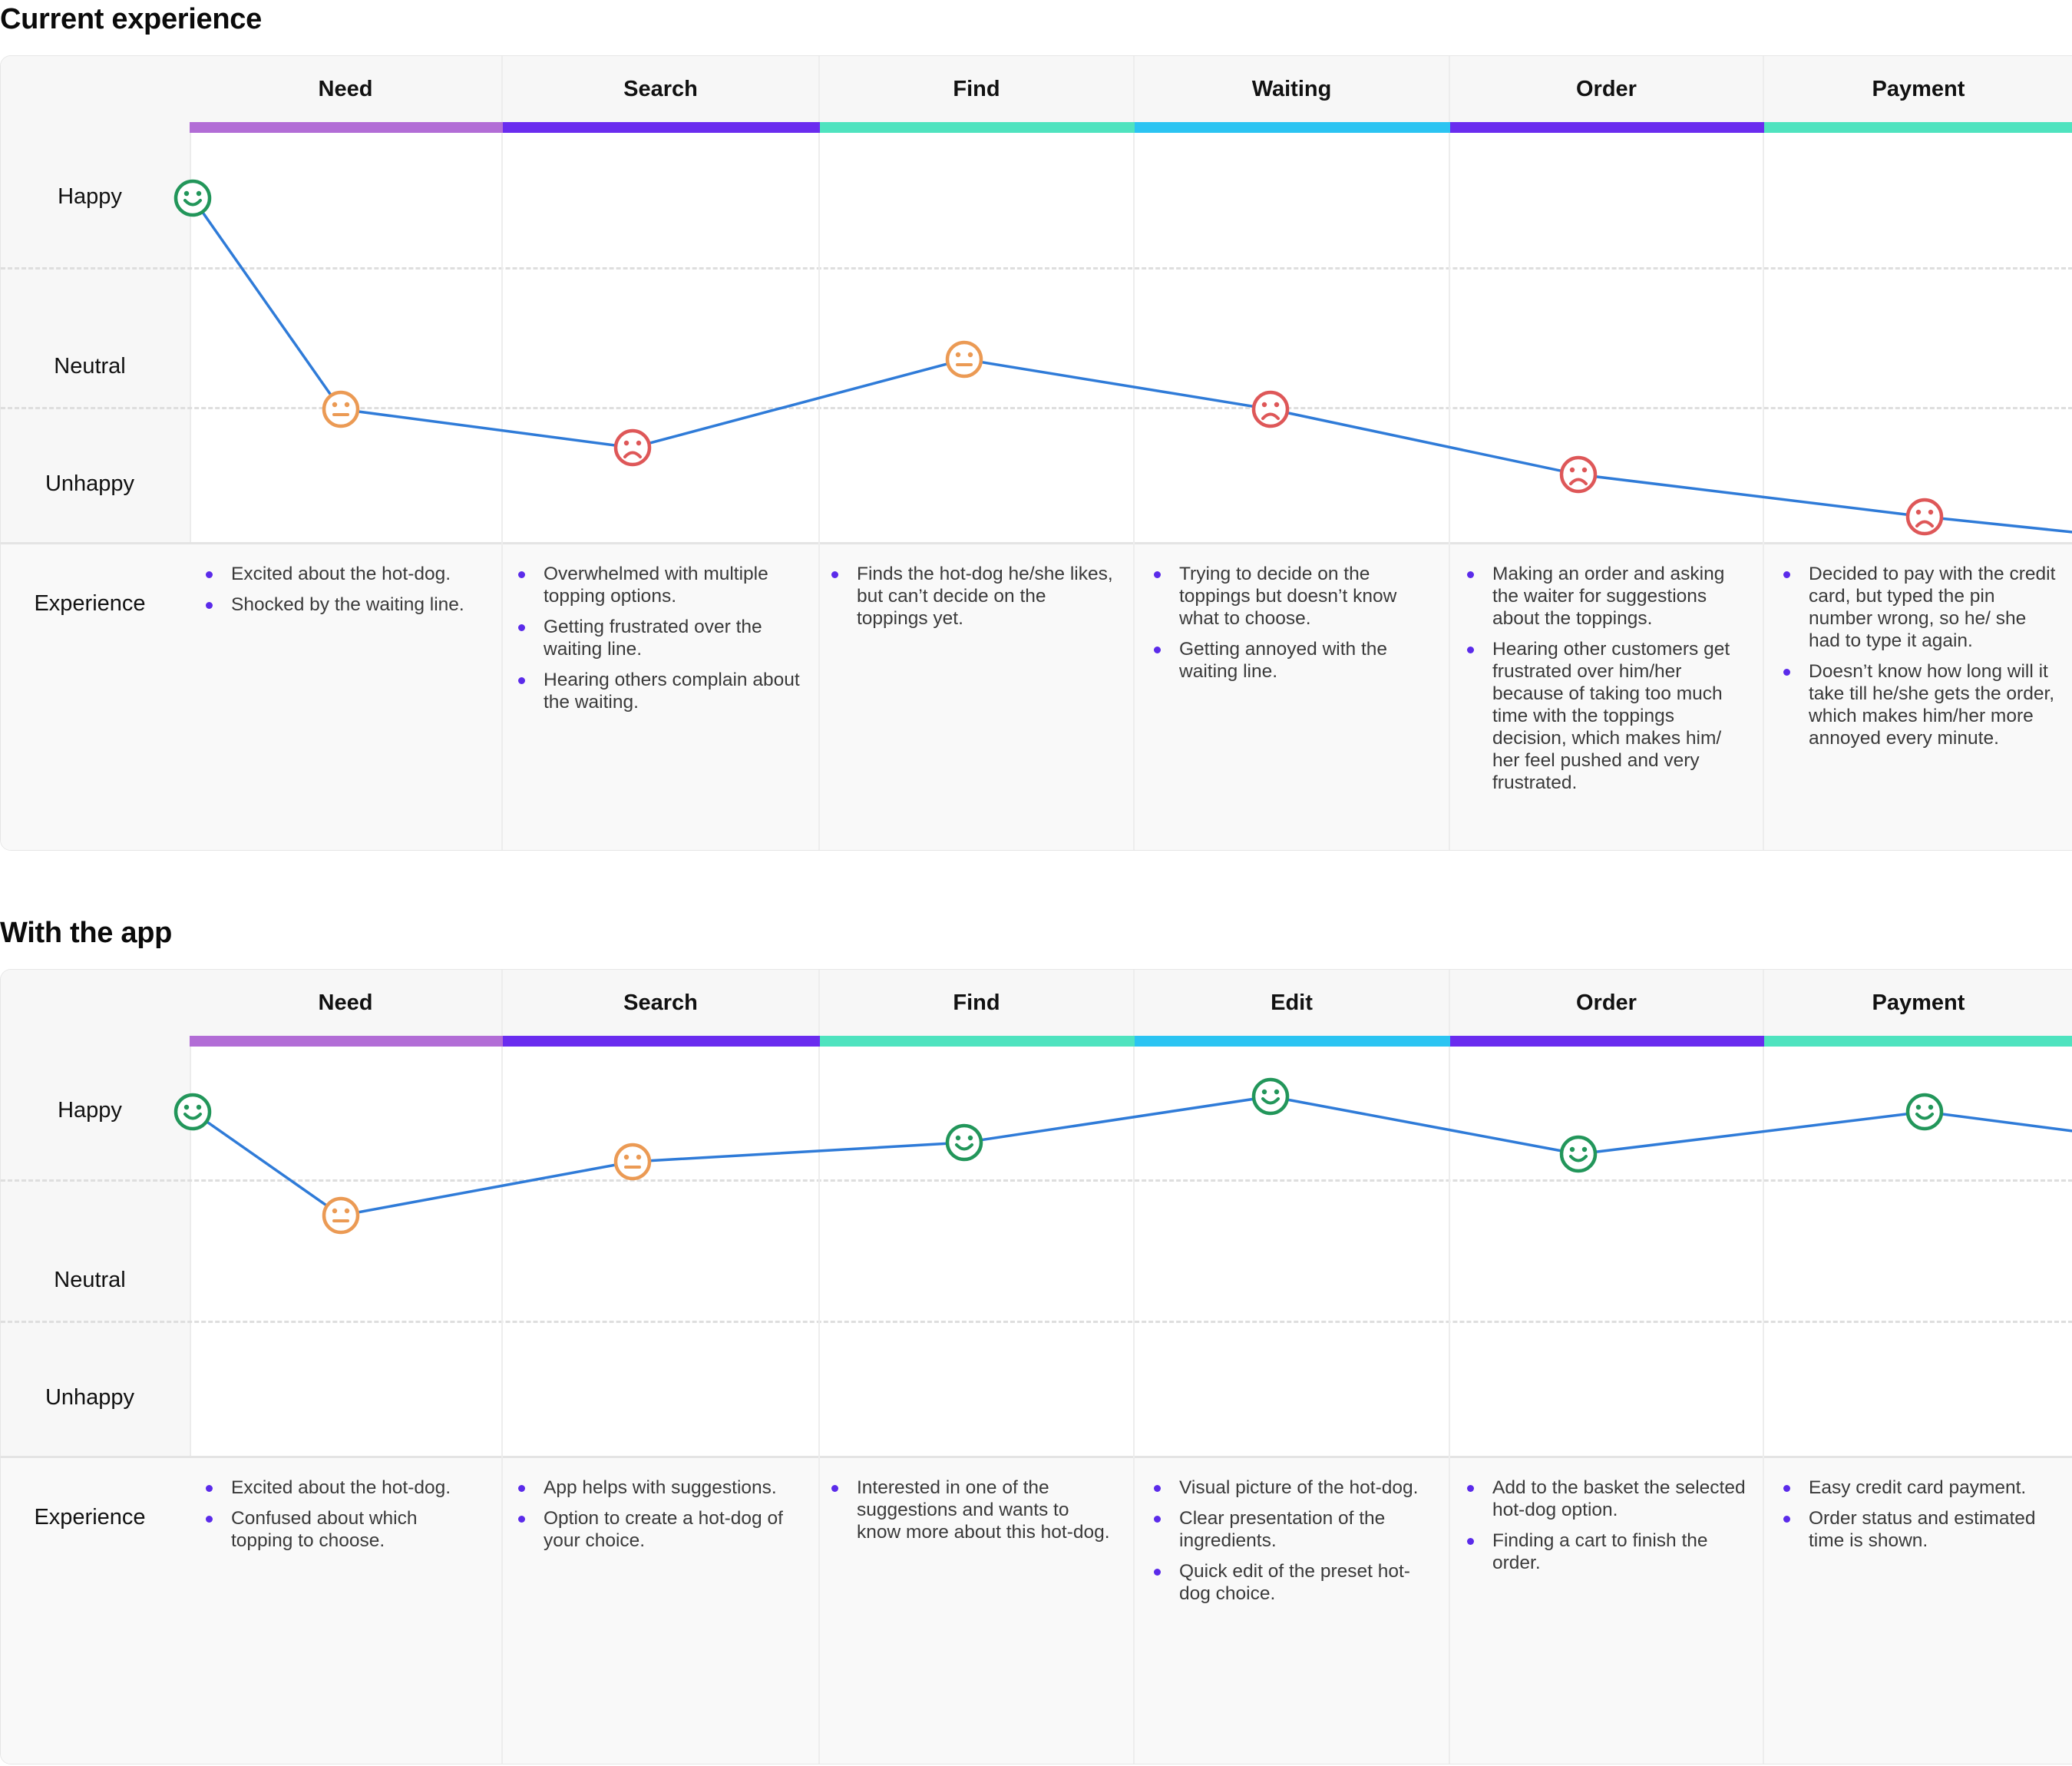  What do you see at coordinates (87, 933) in the screenshot?
I see `section-title: With the app` at bounding box center [87, 933].